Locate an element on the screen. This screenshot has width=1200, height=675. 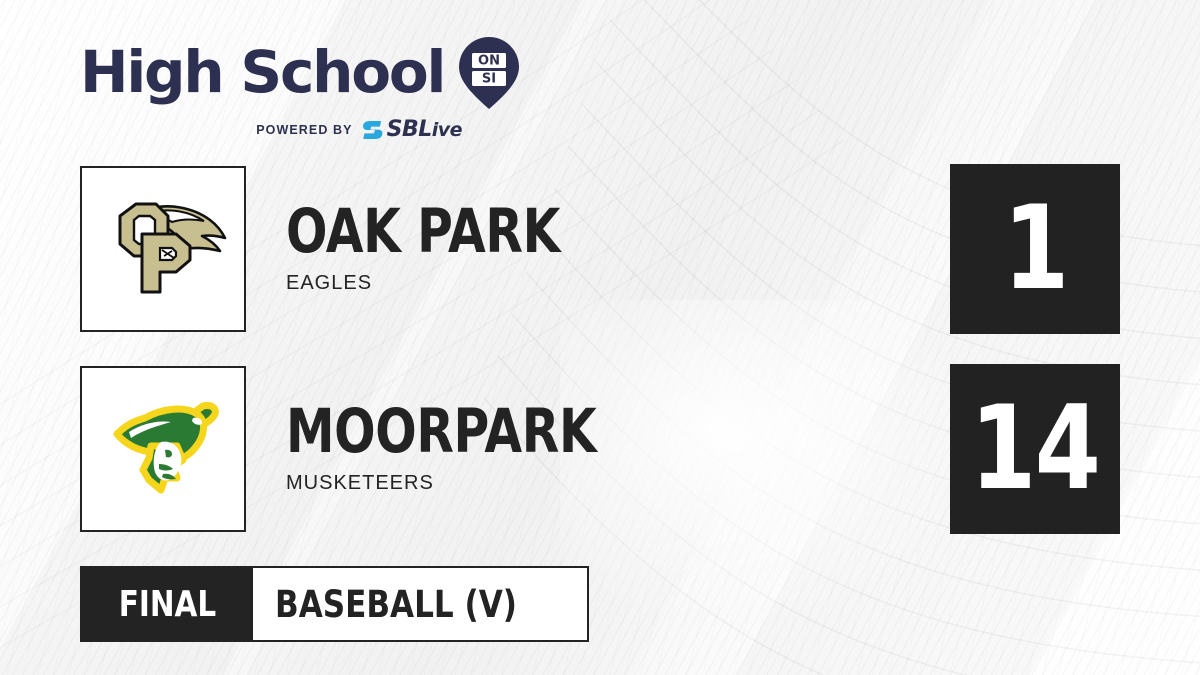
team-score-box: 14 is located at coordinates (1035, 449).